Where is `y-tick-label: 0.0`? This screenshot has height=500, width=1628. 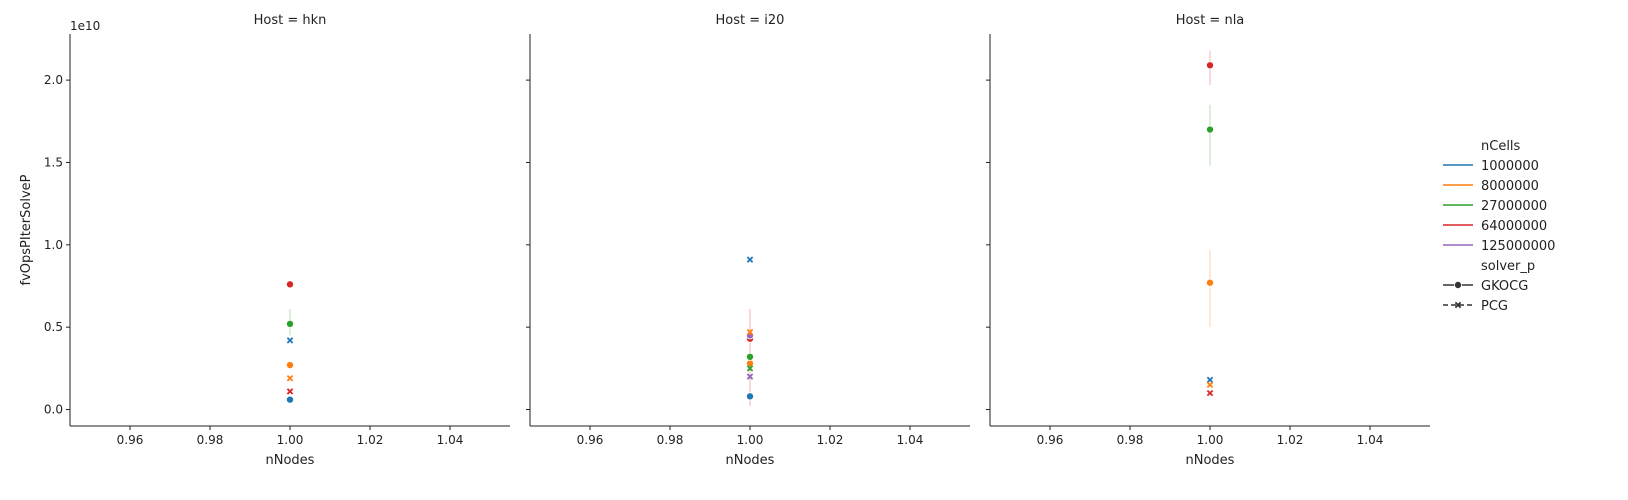 y-tick-label: 0.0 is located at coordinates (53, 410).